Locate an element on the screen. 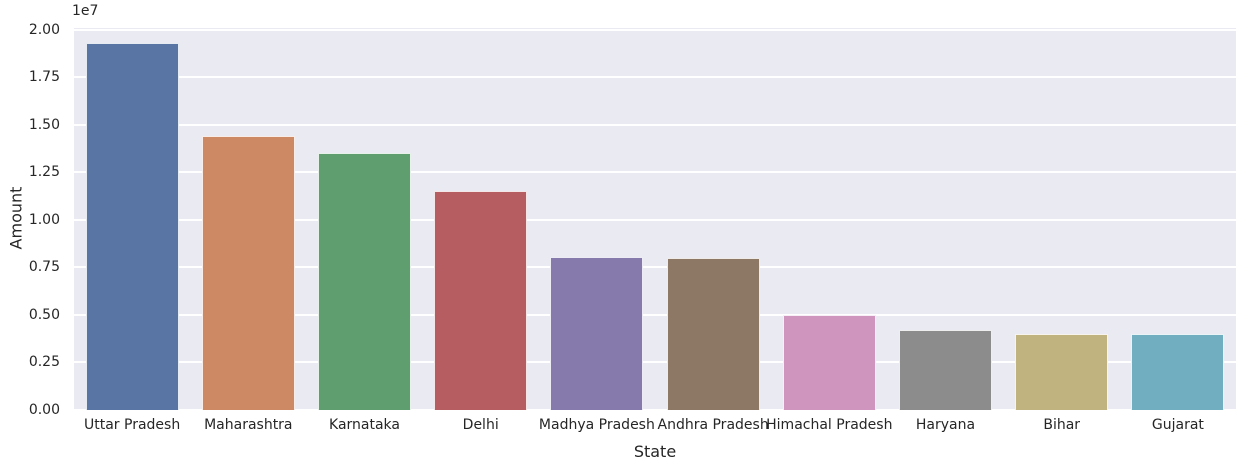 This screenshot has height=467, width=1246. x-tick-label: Gujarat is located at coordinates (1177, 425).